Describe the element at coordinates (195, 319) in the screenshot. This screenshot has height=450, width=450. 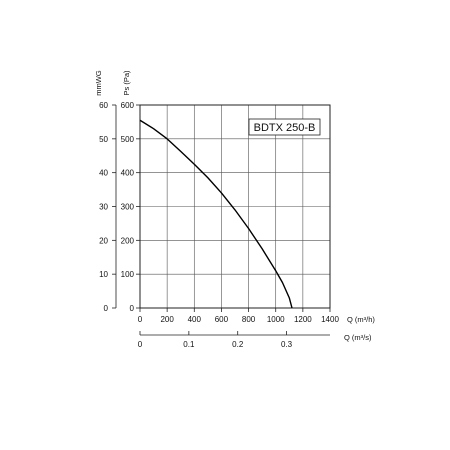
I see `x-primary-tick-label: 400` at that location.